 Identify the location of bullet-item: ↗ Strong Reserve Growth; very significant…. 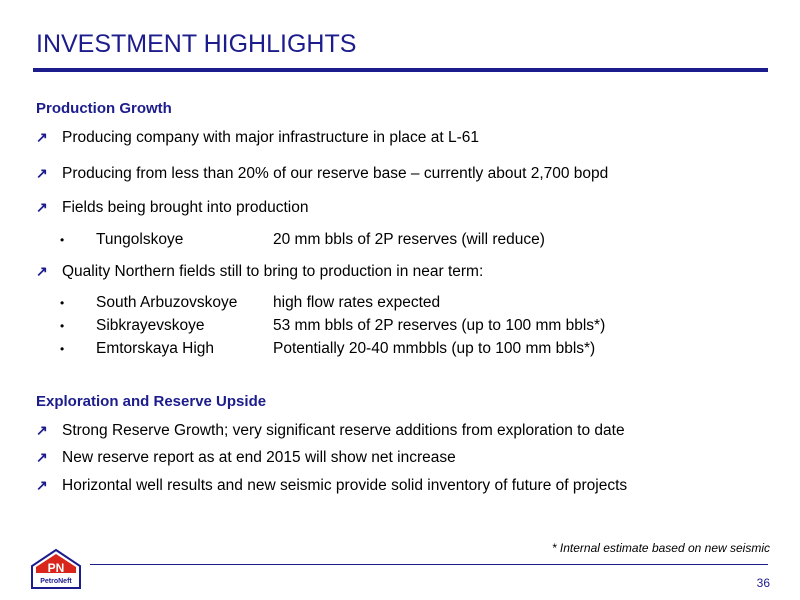
(330, 430).